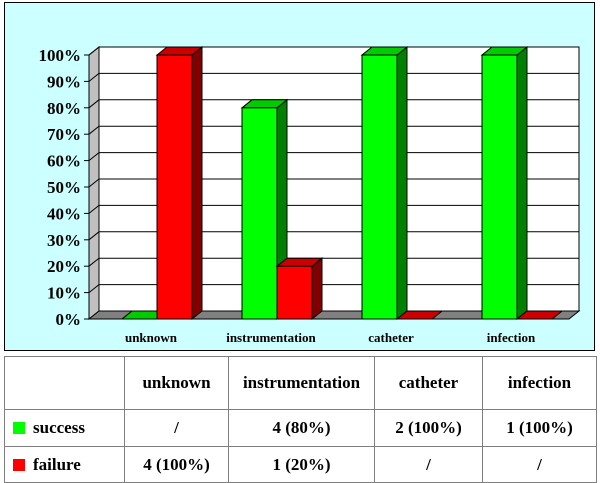 The width and height of the screenshot is (600, 483). I want to click on series-name: success, so click(59, 427).